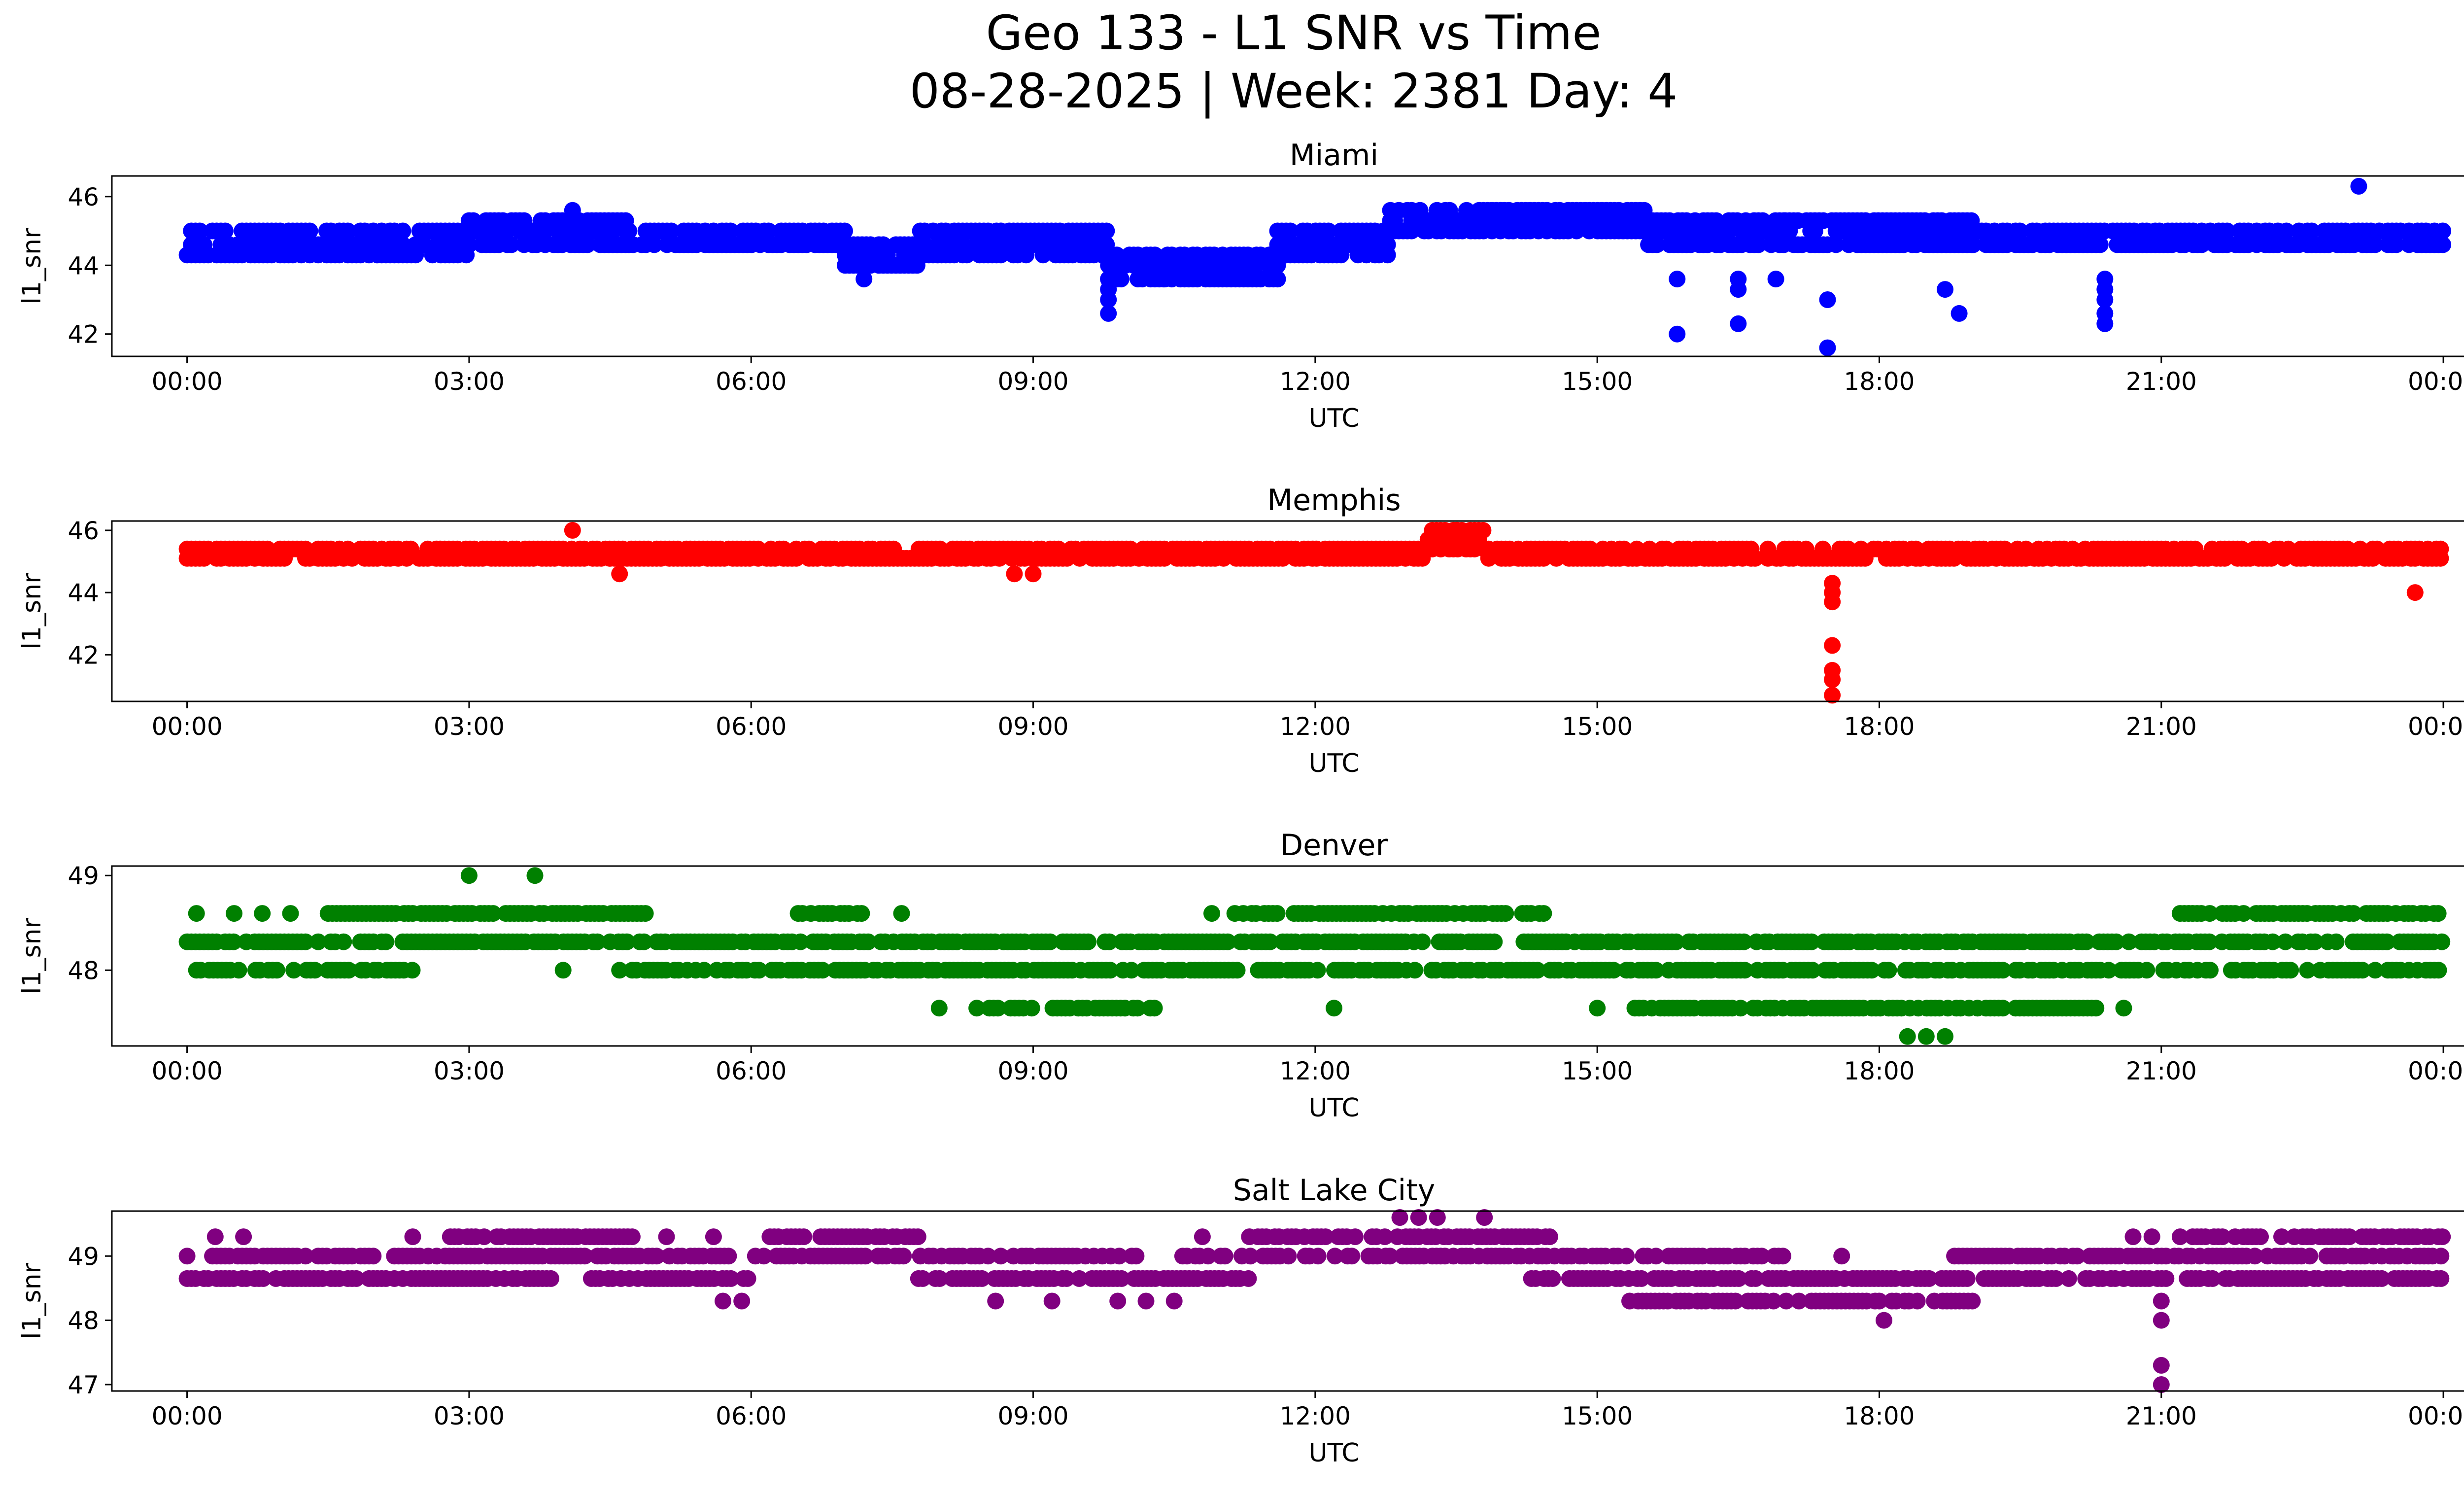 The height and width of the screenshot is (1495, 2464). What do you see at coordinates (90, 266) in the screenshot?
I see `miami-y-axis: 42 44 46` at bounding box center [90, 266].